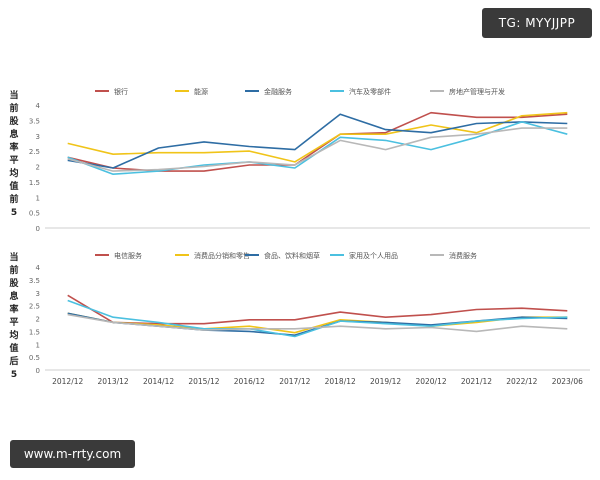 This screenshot has height=480, width=600. Describe the element at coordinates (567, 381) in the screenshot. I see `x-tick-label: 2023/06` at that location.